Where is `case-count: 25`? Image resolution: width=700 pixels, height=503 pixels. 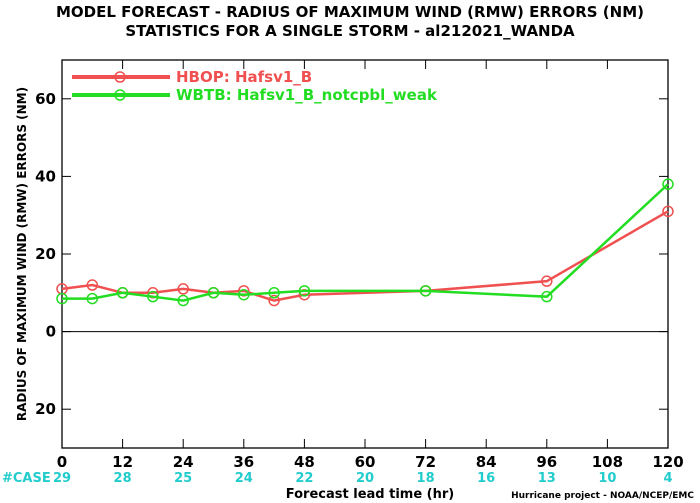
case-count: 25 is located at coordinates (183, 478).